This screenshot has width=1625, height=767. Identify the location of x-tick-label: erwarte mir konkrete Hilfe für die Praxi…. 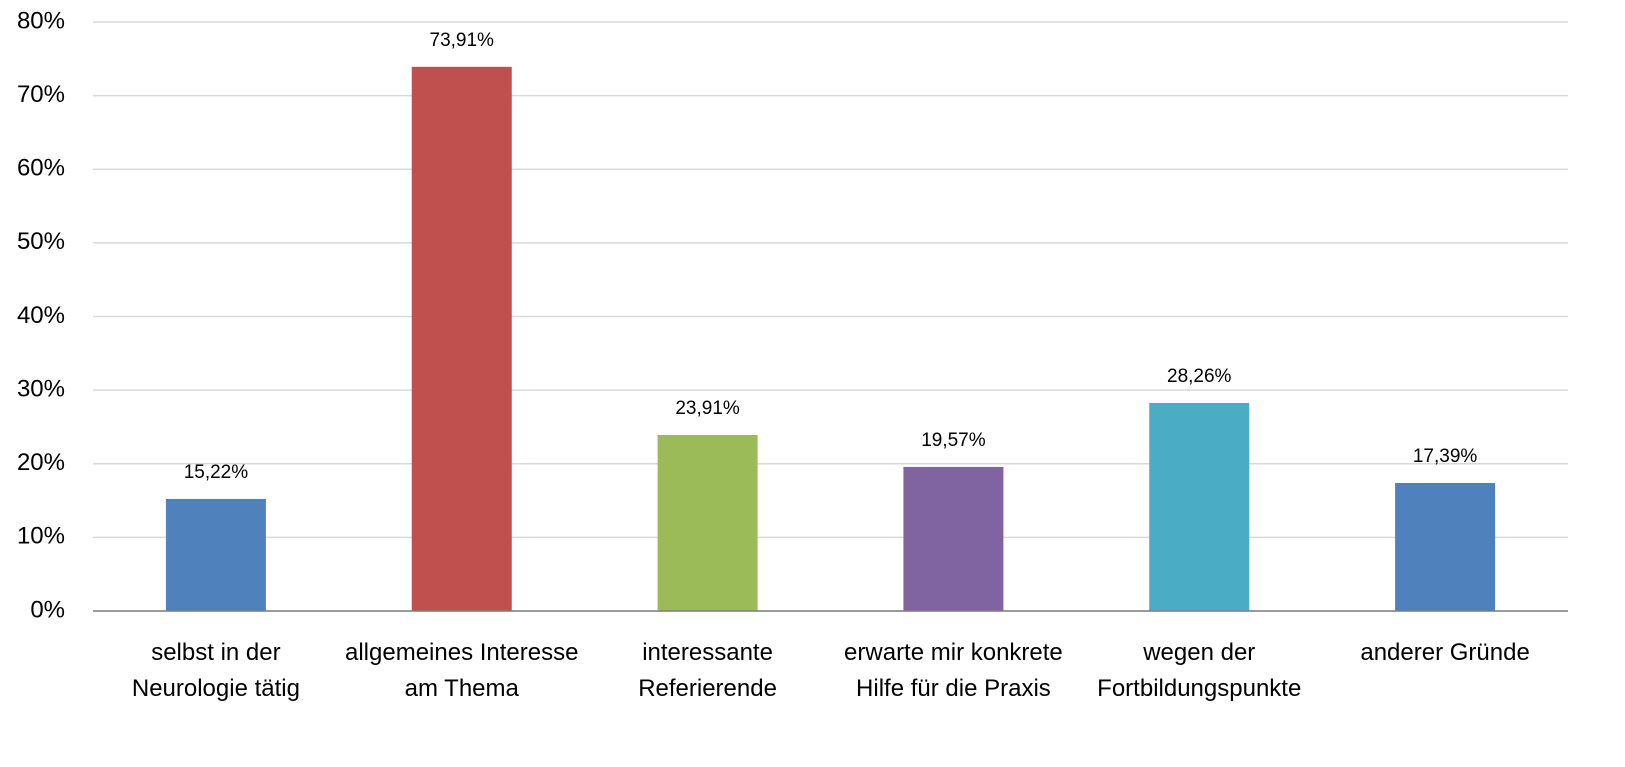
(953, 670).